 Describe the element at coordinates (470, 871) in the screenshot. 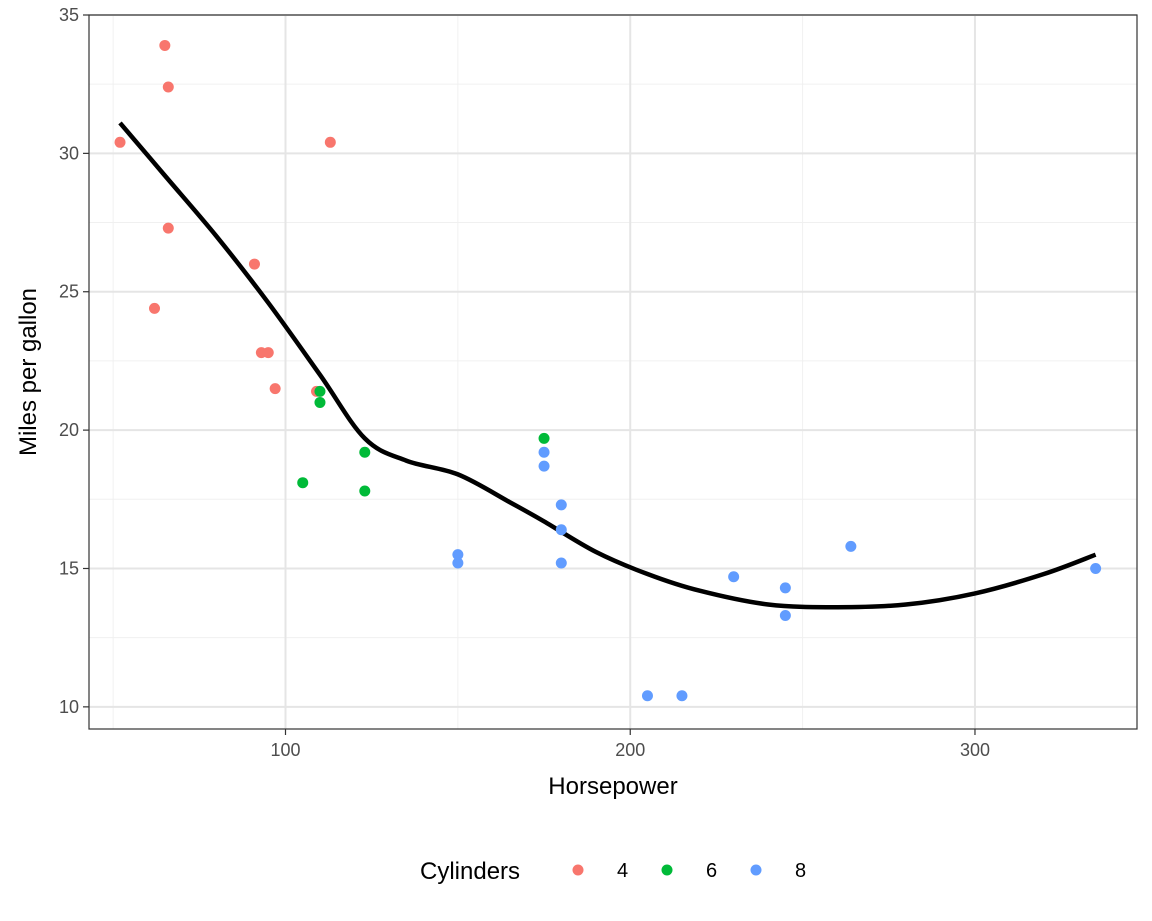

I see `legend-title: Cylinders` at that location.